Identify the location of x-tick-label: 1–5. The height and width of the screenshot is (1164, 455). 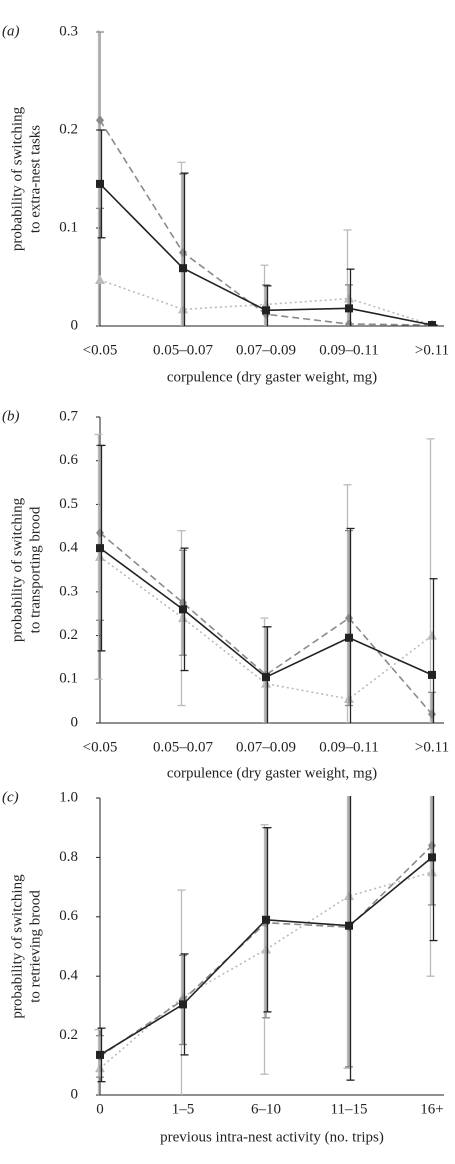
(183, 1109).